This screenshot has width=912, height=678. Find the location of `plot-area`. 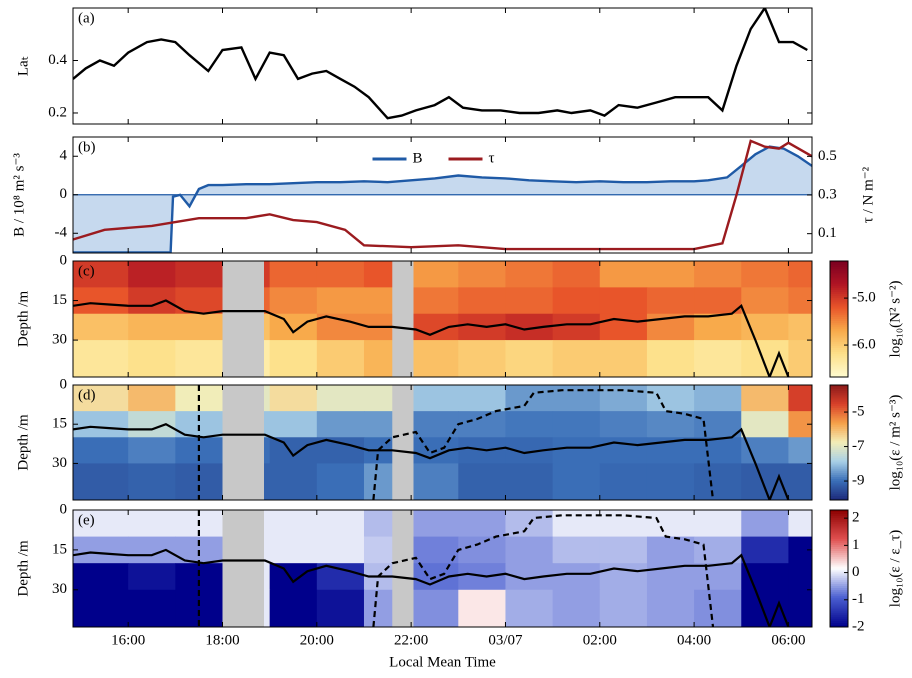

plot-area is located at coordinates (442, 568).